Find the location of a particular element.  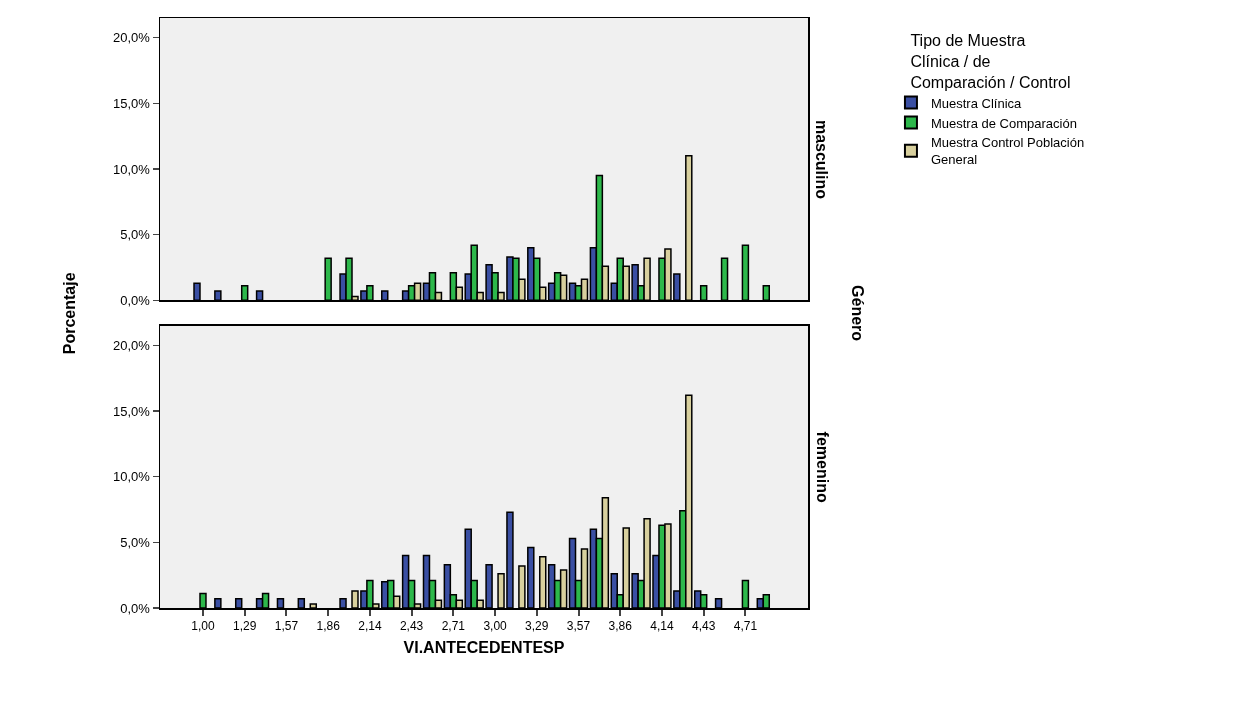

text: Género is located at coordinates (857, 313).